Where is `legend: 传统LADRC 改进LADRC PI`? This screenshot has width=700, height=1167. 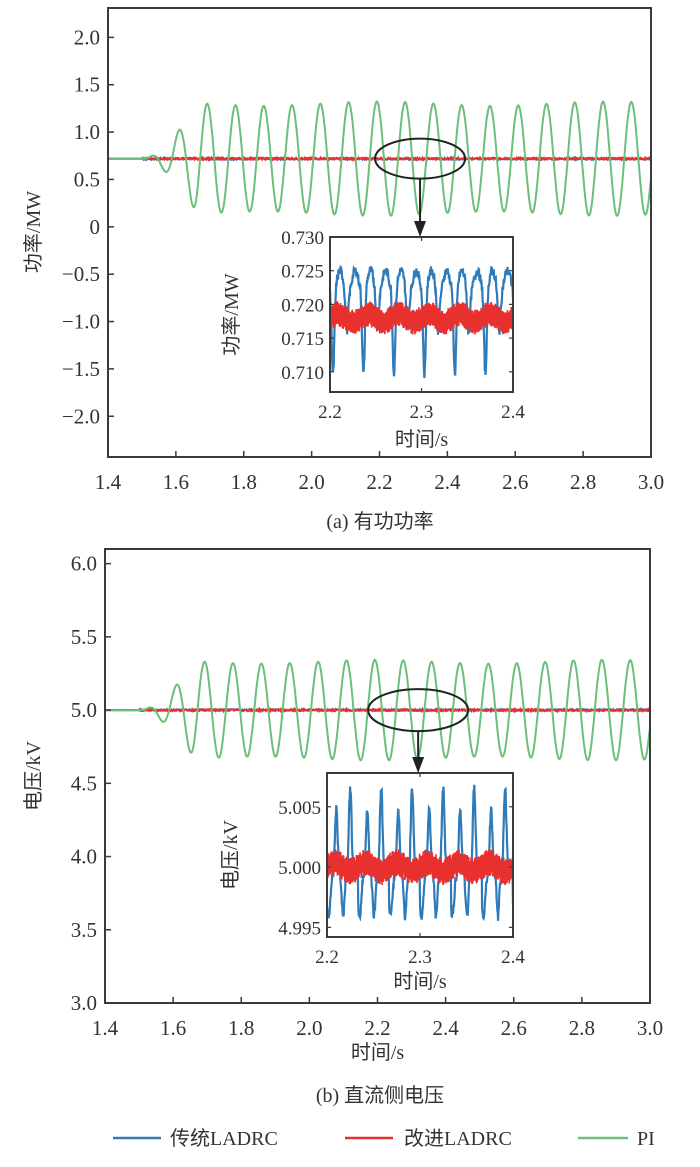 legend: 传统LADRC 改进LADRC PI is located at coordinates (384, 1138).